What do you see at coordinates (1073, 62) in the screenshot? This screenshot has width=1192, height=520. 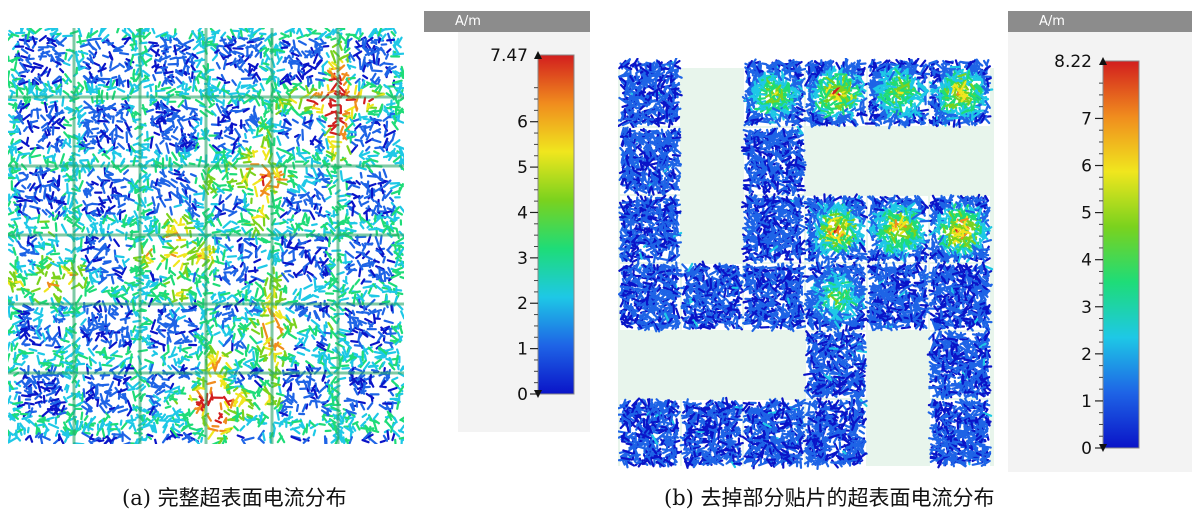 I see `colorbar-max-label: 8.22` at bounding box center [1073, 62].